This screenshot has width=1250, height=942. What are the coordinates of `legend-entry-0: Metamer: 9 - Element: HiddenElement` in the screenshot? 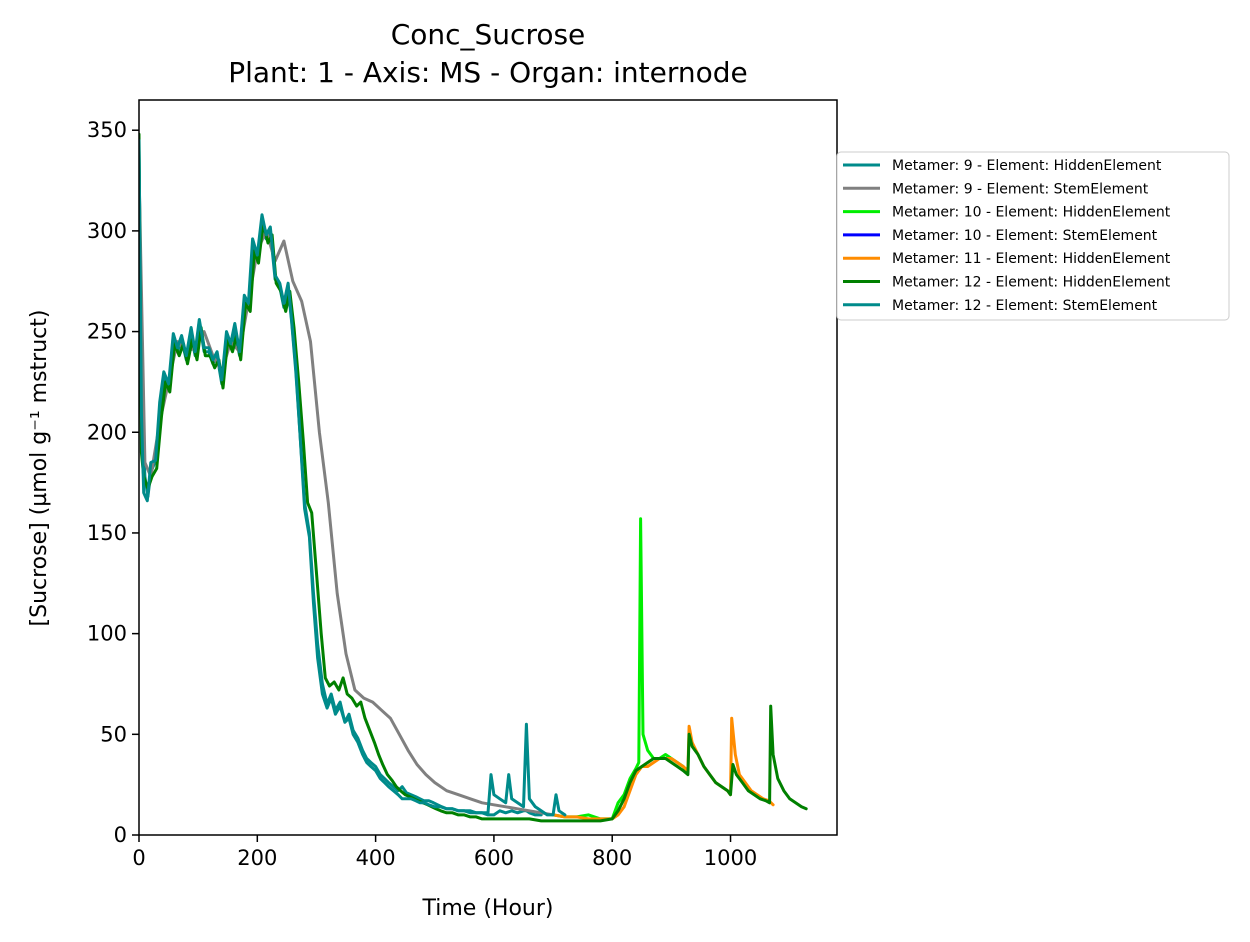 It's located at (1027, 166).